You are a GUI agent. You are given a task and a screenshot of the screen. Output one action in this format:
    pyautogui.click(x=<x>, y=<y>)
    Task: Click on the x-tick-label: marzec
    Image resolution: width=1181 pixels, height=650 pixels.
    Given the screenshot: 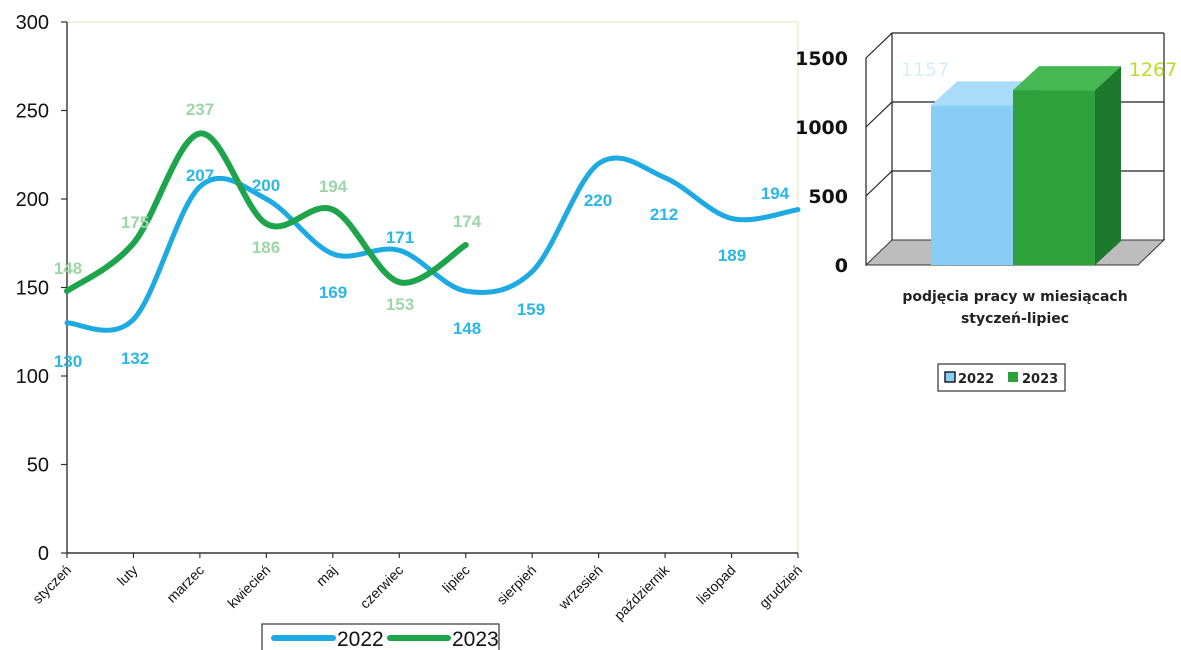 What is the action you would take?
    pyautogui.click(x=185, y=584)
    